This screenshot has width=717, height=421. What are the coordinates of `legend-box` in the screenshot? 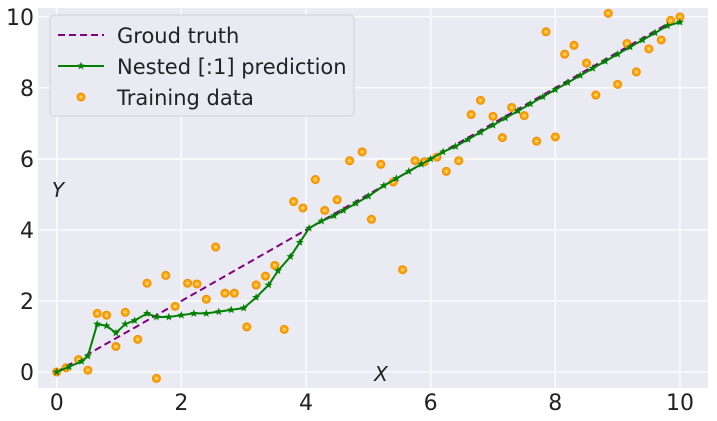 It's located at (202, 65).